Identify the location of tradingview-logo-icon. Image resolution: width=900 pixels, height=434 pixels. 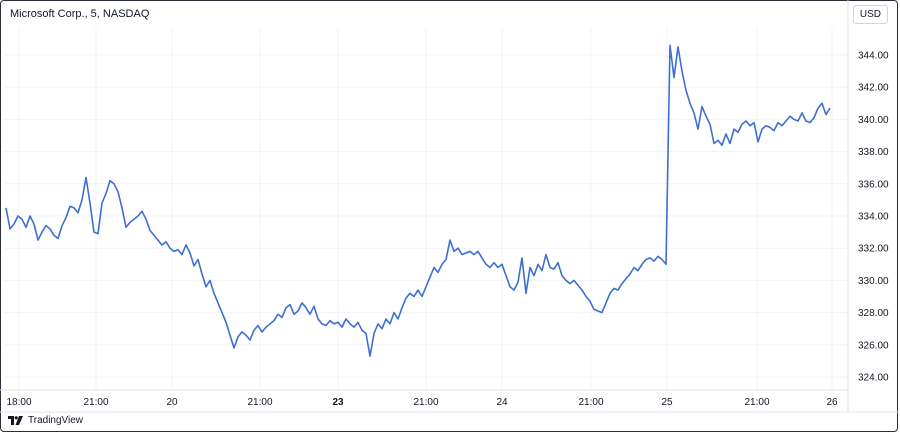
(16, 420).